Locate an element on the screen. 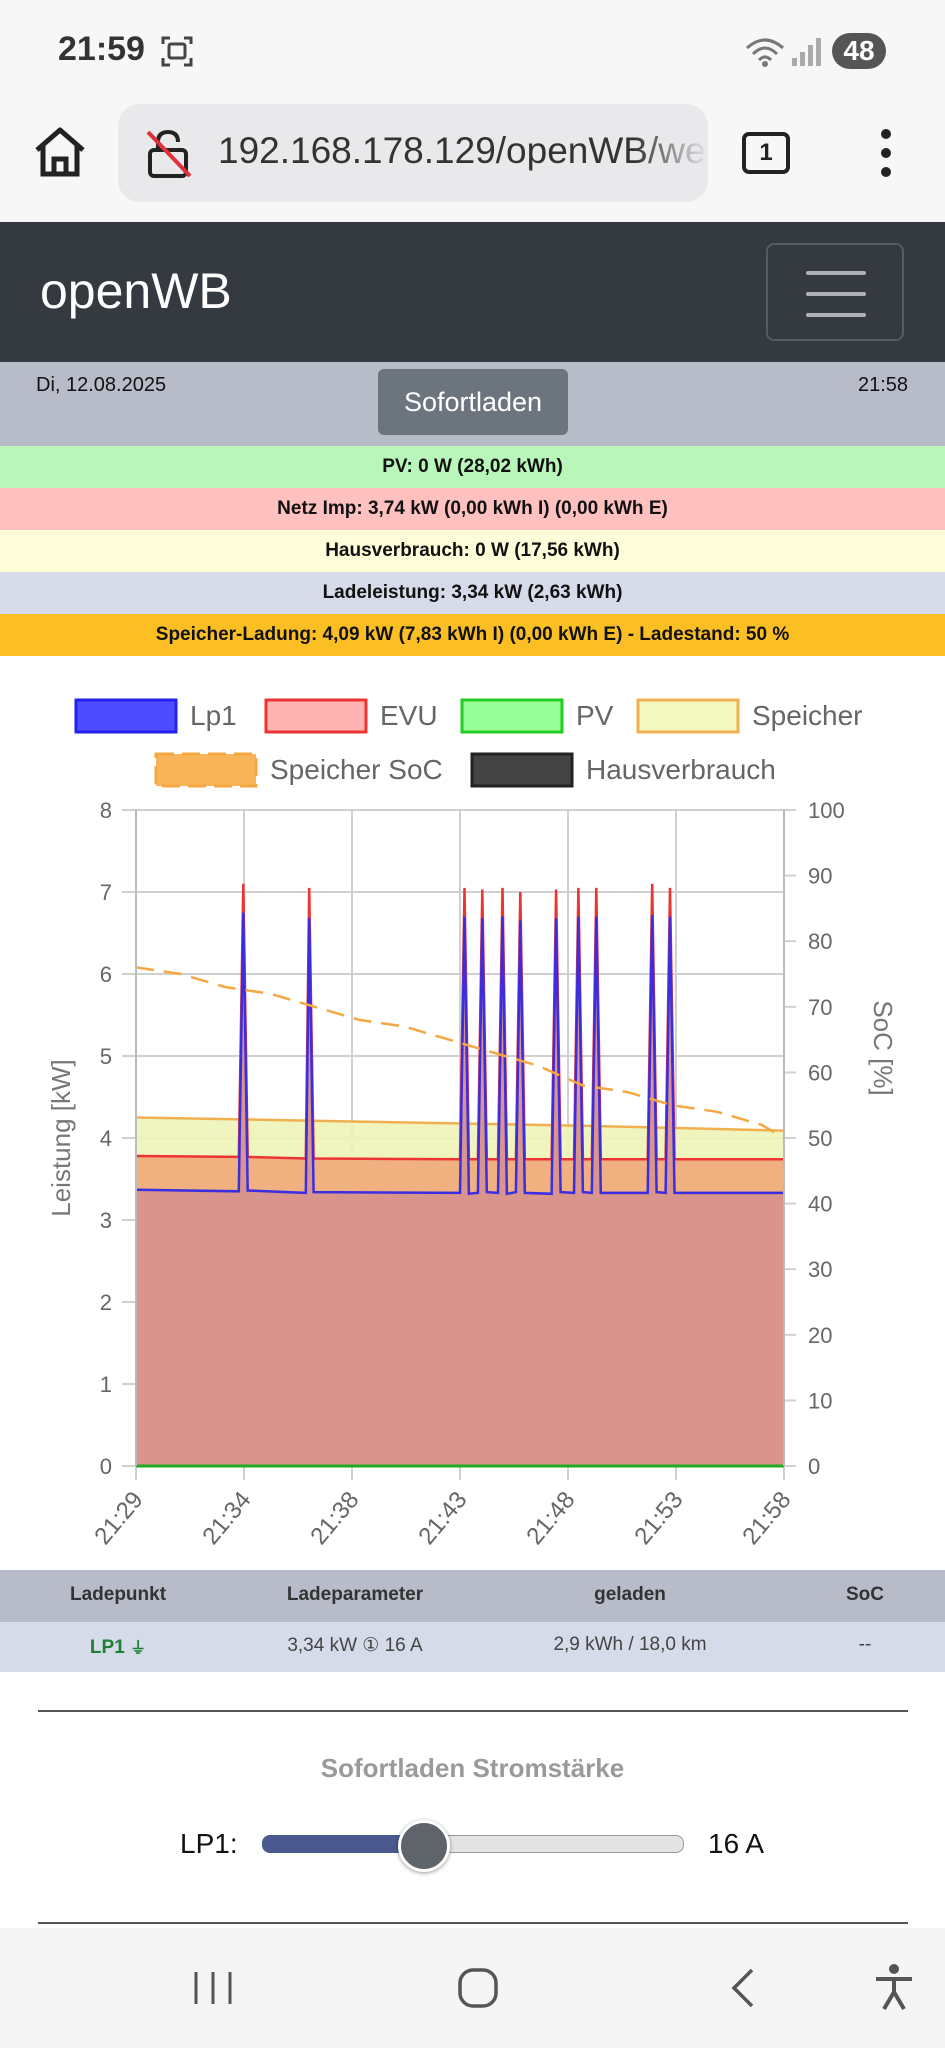 This screenshot has height=2048, width=945. header-ladepunkt: Ladepunkt is located at coordinates (118, 1594).